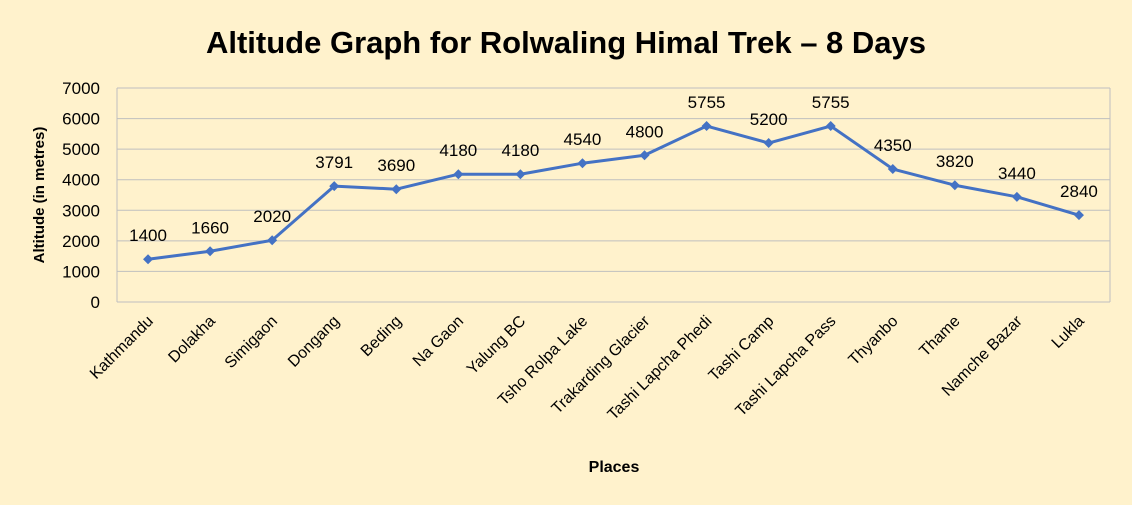 Image resolution: width=1132 pixels, height=505 pixels. What do you see at coordinates (1017, 173) in the screenshot?
I see `data-label: 3440` at bounding box center [1017, 173].